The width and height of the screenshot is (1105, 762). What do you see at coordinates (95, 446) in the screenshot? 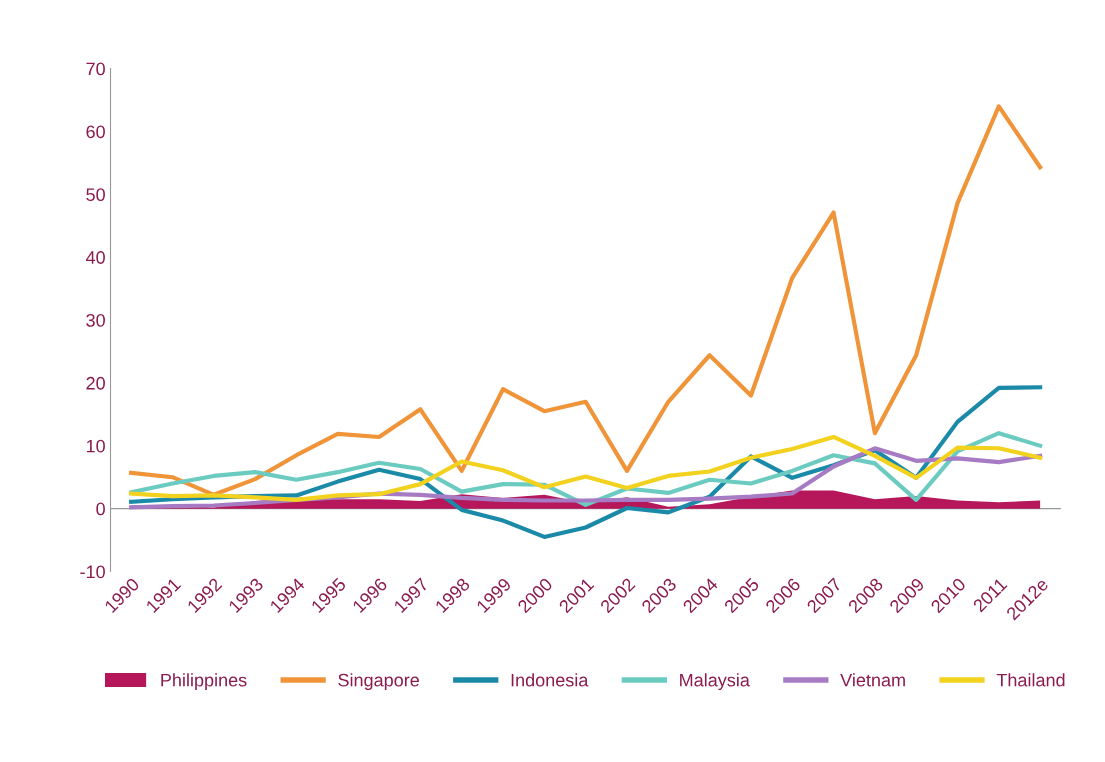
I see `y-tick-label: 10` at bounding box center [95, 446].